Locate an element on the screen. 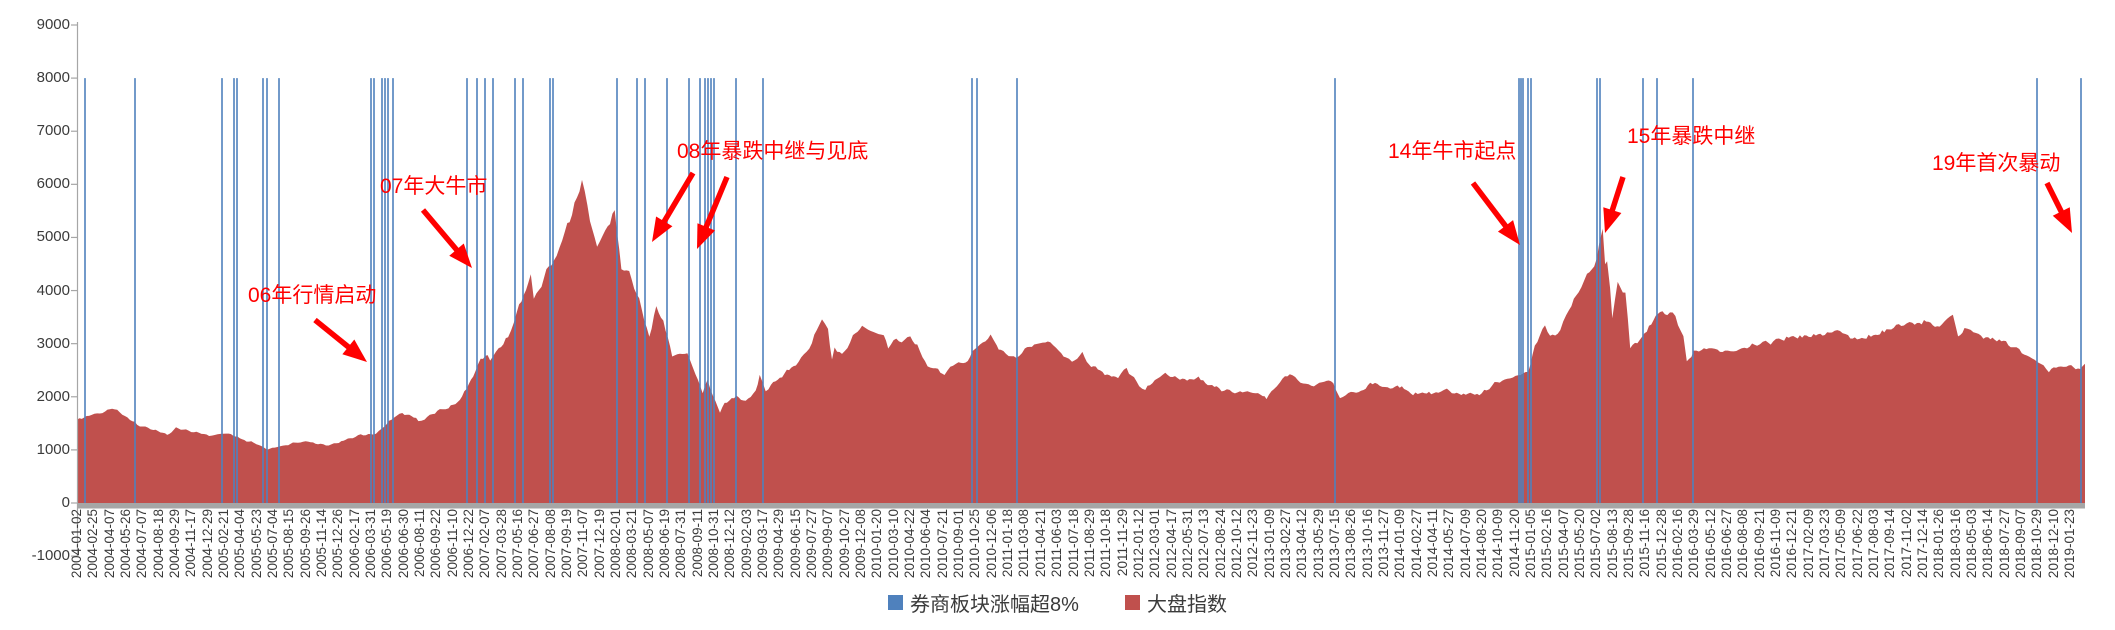 Image resolution: width=2115 pixels, height=630 pixels. y-axis-tick-label: -1000 is located at coordinates (50, 556).